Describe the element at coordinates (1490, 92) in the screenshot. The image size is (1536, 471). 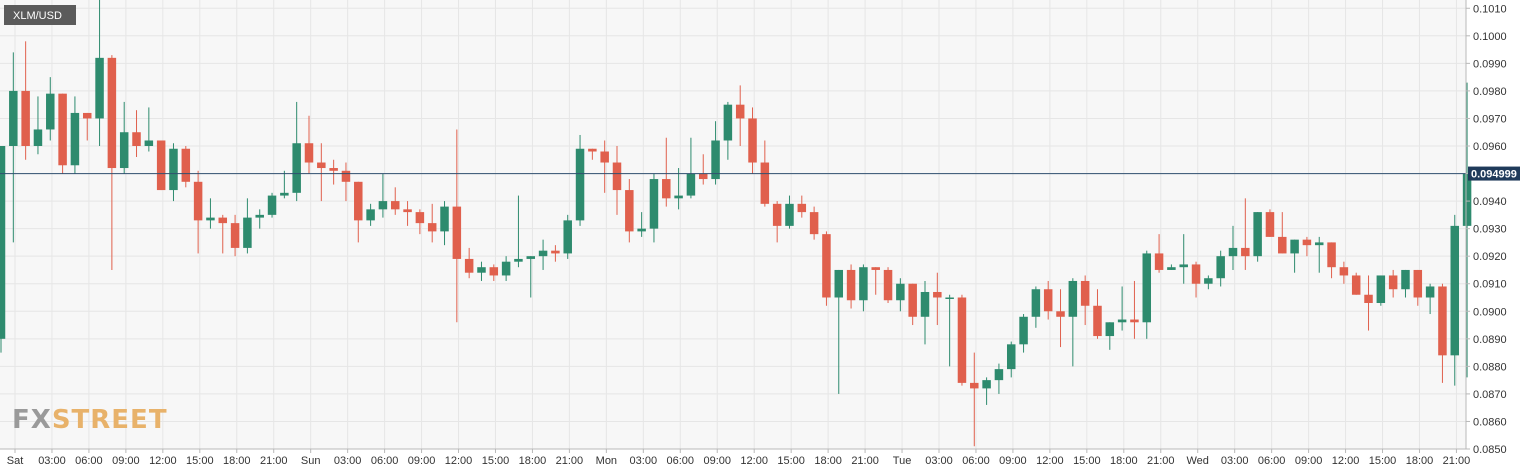
I see `y-tick-label: 0.0980` at that location.